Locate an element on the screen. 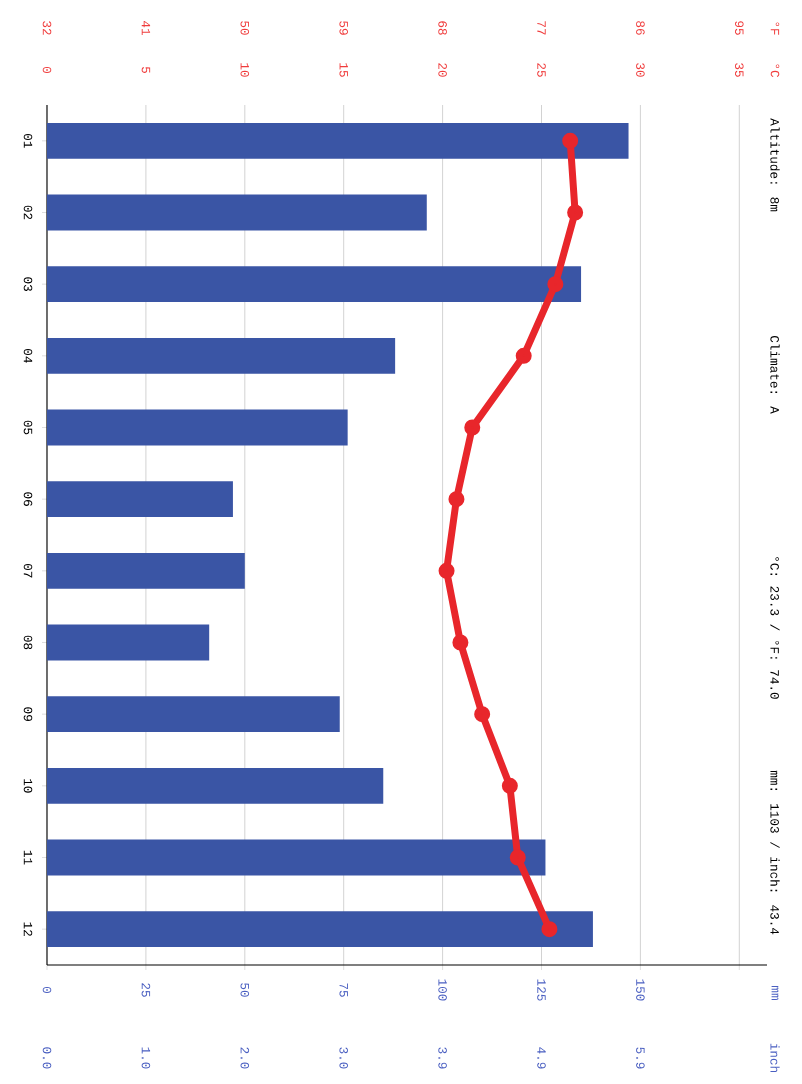 The image size is (802, 1084). text: °F is located at coordinates (775, 28).